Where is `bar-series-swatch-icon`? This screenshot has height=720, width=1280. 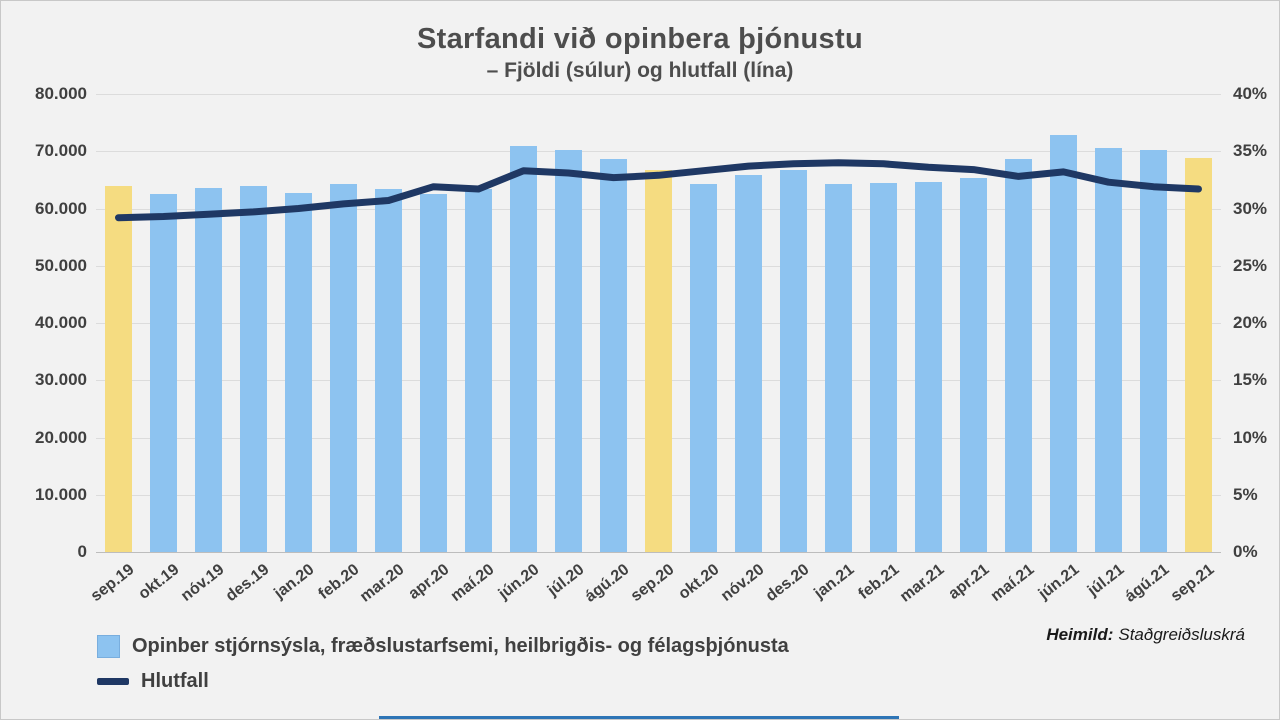
bar-series-swatch-icon is located at coordinates (108, 646).